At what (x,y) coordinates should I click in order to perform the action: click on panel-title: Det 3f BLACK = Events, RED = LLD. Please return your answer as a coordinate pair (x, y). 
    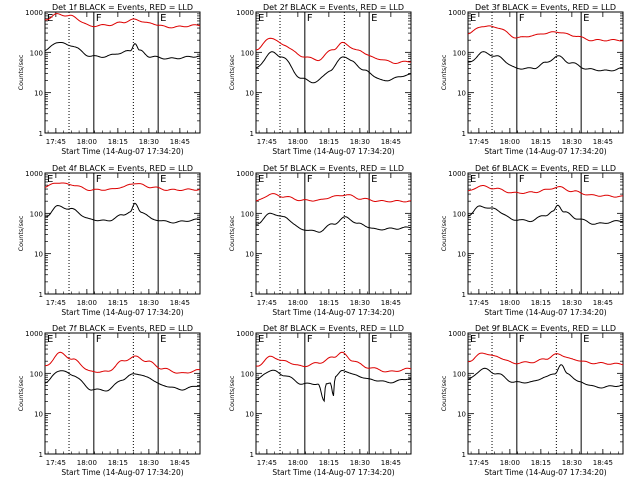
    Looking at the image, I should click on (545, 7).